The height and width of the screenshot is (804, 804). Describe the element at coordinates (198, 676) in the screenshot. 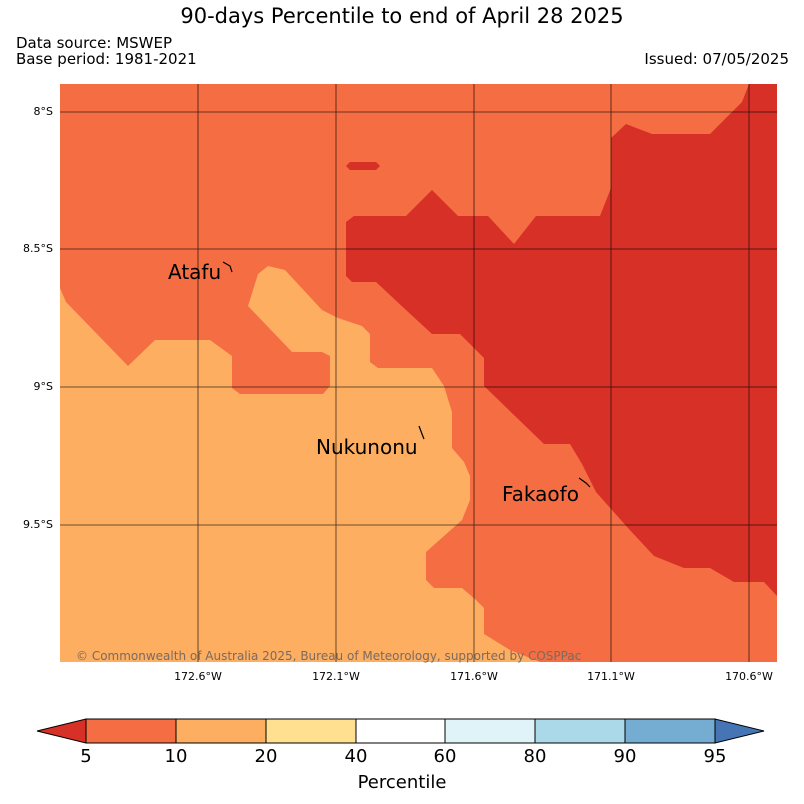

I see `lon-label-172.6W: 172.6°W` at that location.